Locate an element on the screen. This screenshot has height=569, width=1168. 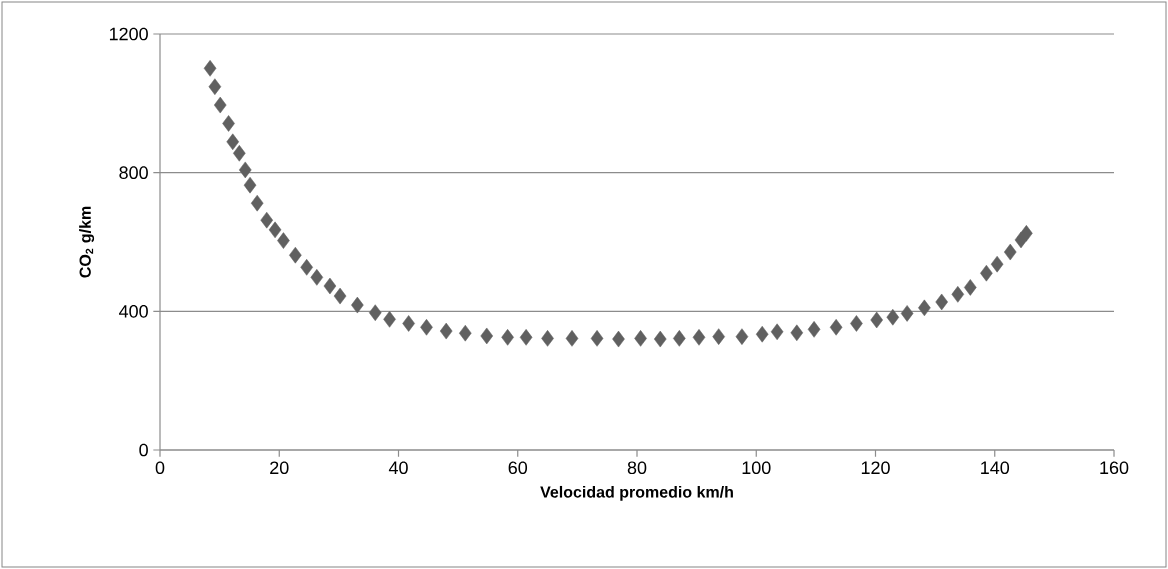
x-tick-label: 80 is located at coordinates (637, 468).